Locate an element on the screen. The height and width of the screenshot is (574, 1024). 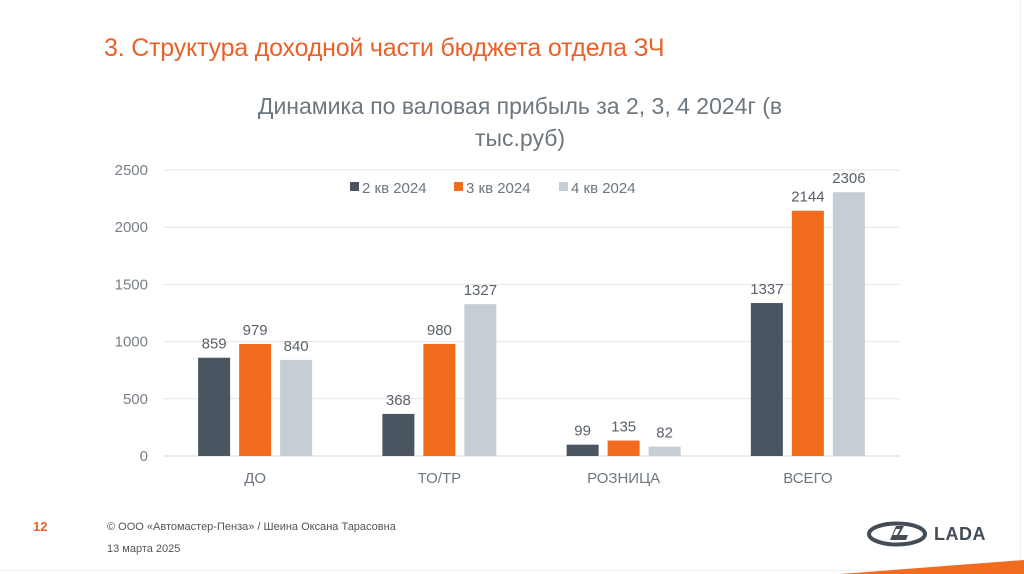
chart-title-line2: тыс.руб) is located at coordinates (520, 138).